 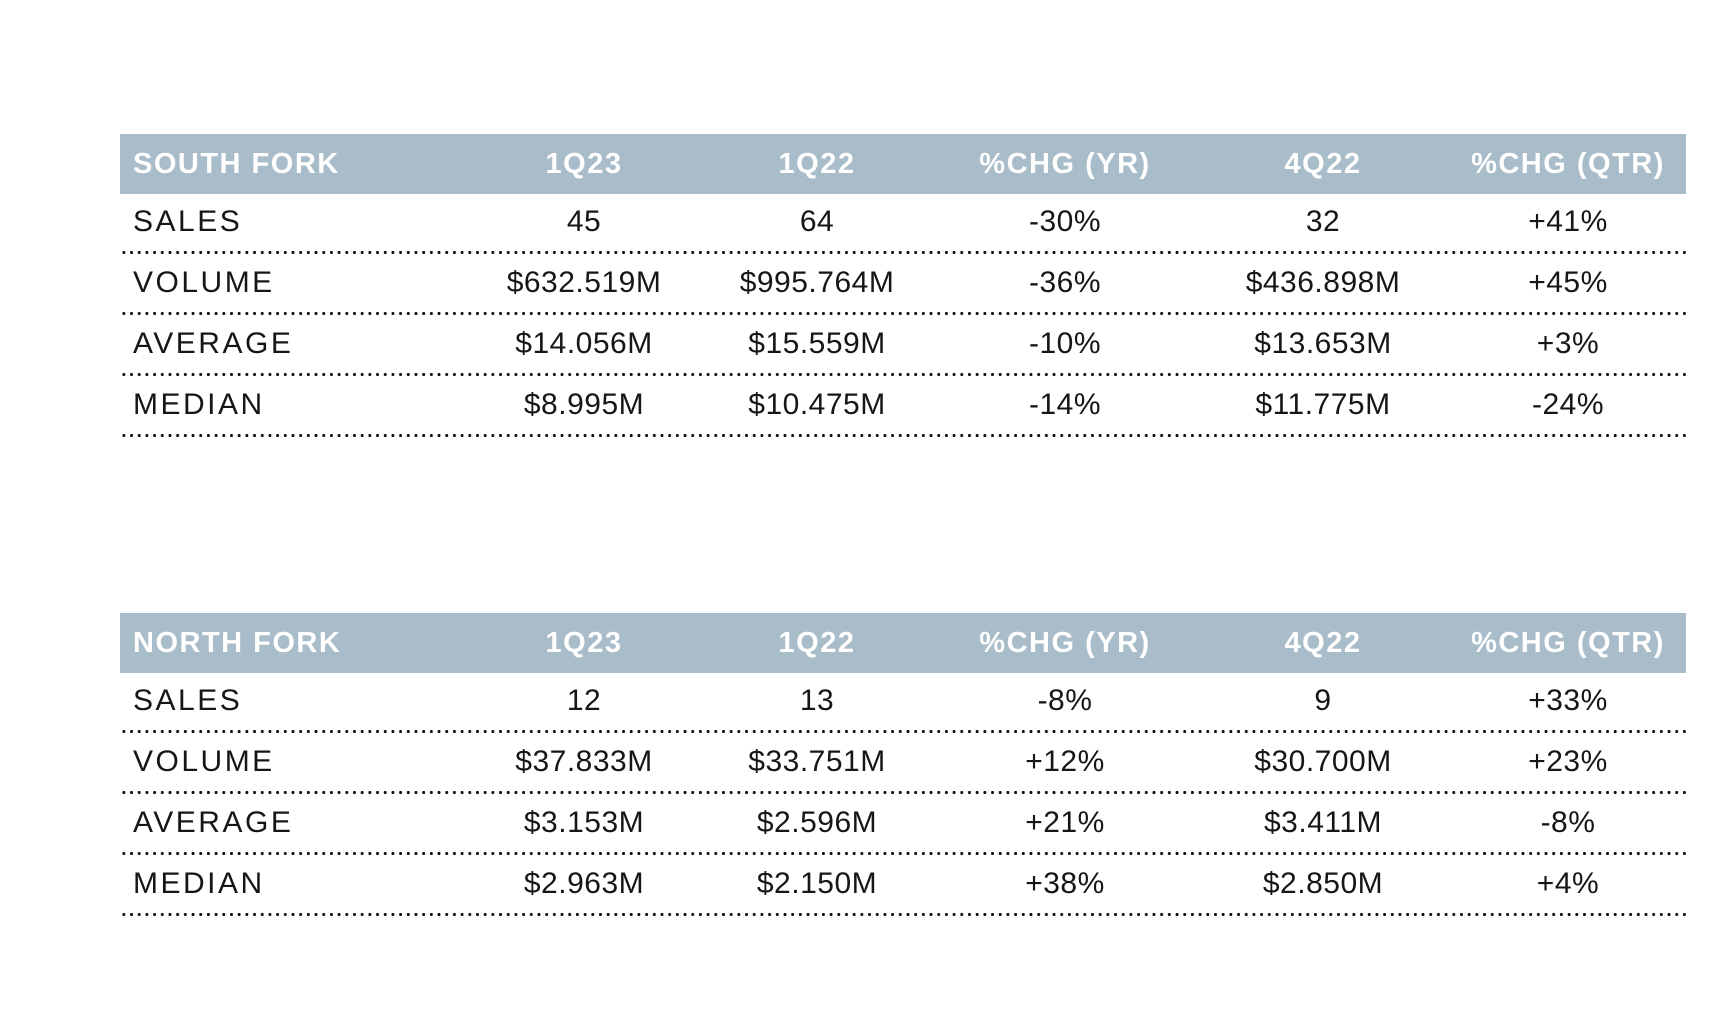 What do you see at coordinates (1568, 700) in the screenshot?
I see `cell-value: +33%` at bounding box center [1568, 700].